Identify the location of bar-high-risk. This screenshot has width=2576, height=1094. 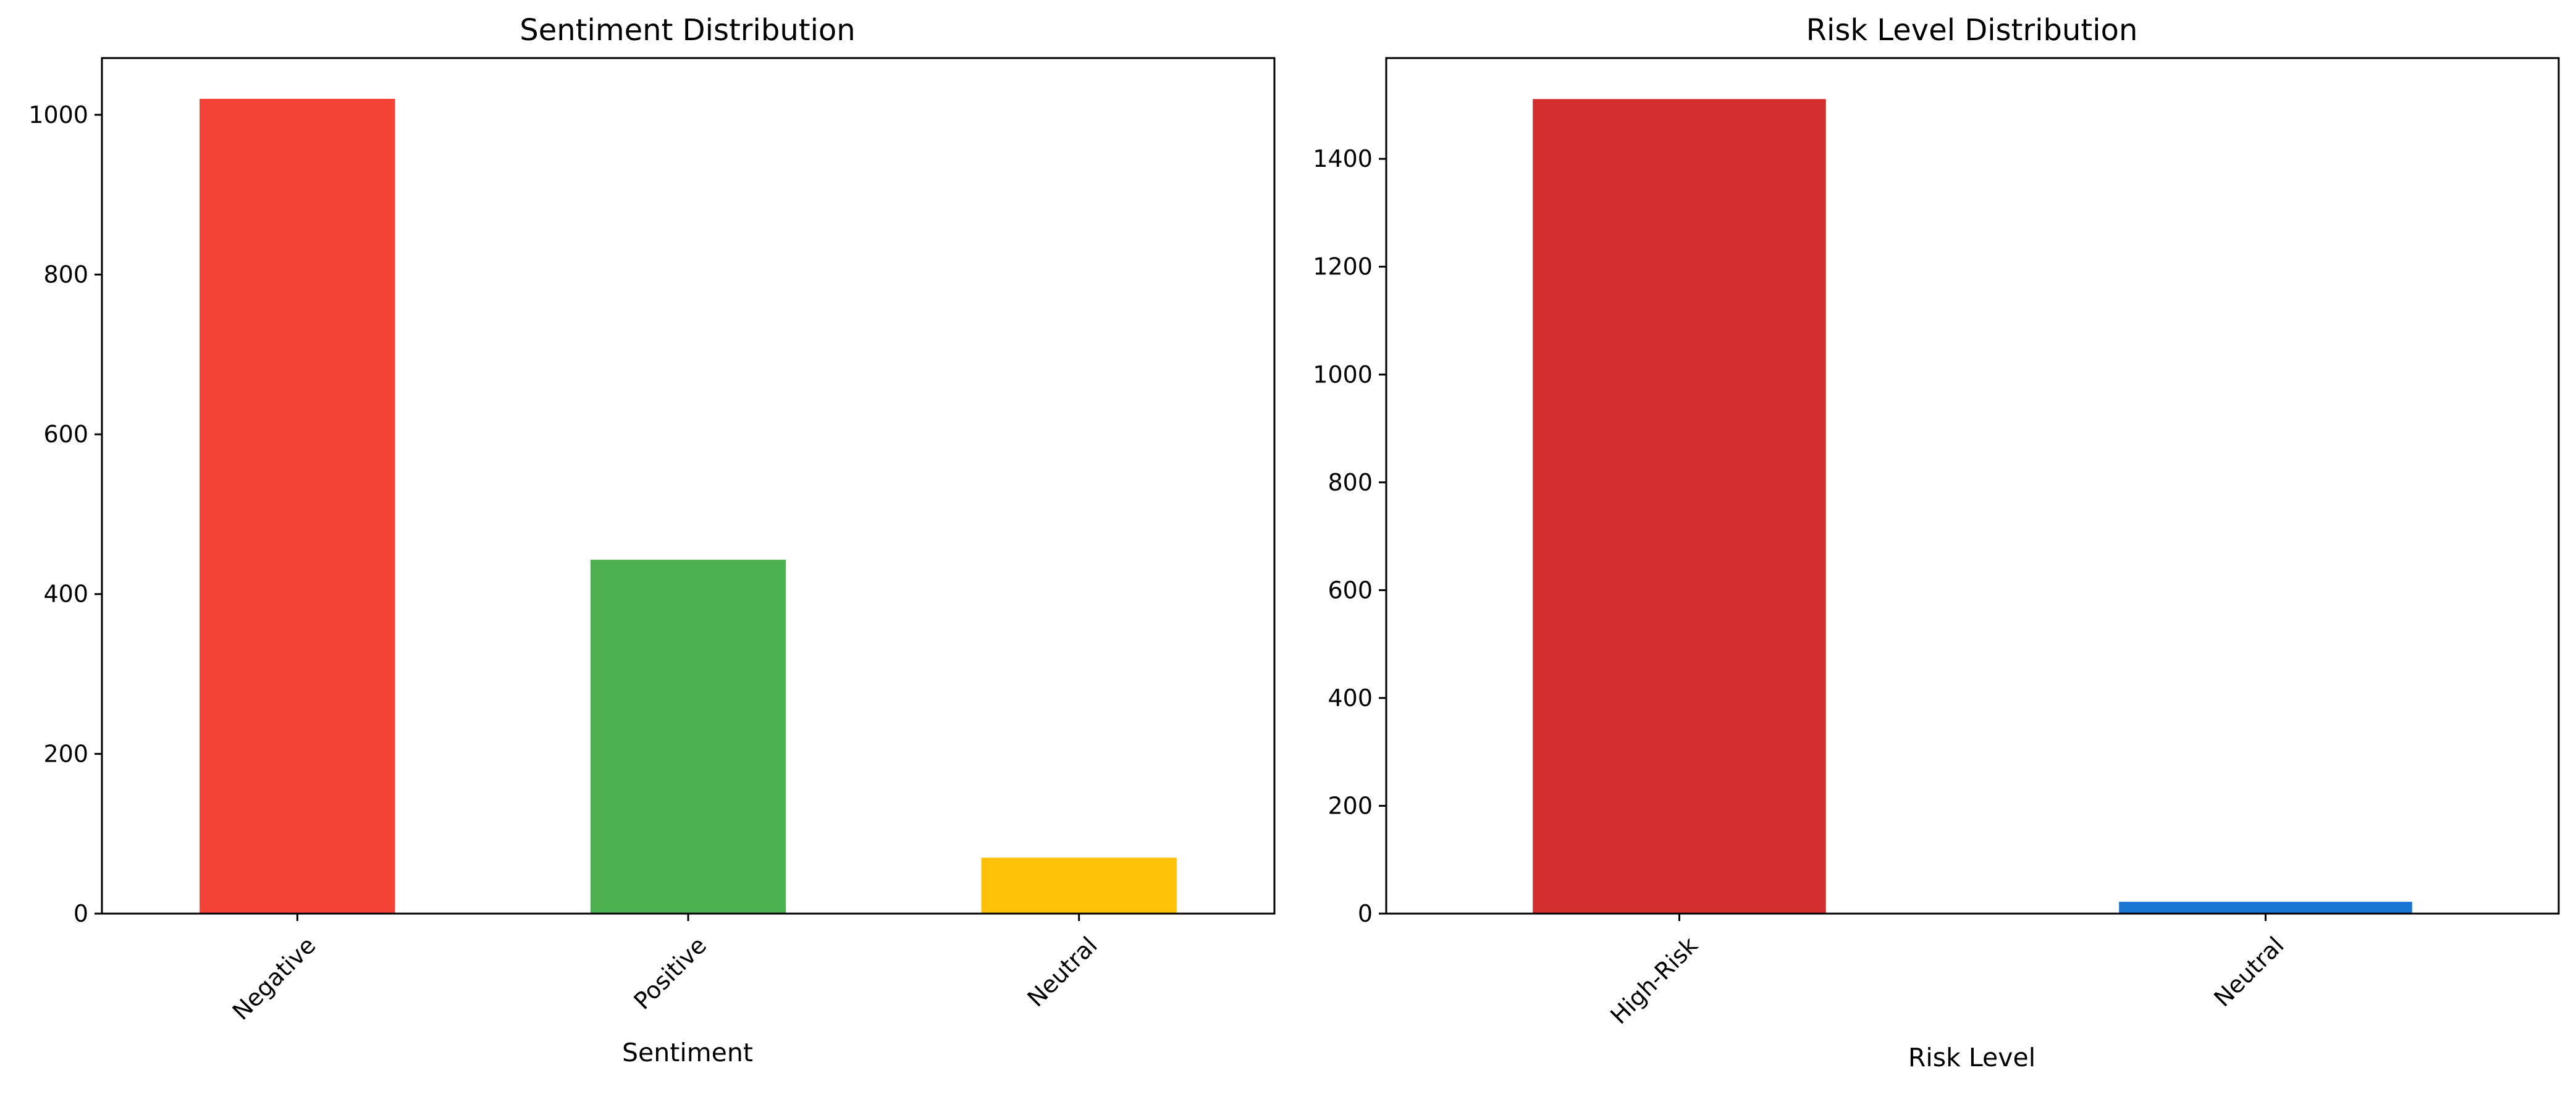
(1679, 506).